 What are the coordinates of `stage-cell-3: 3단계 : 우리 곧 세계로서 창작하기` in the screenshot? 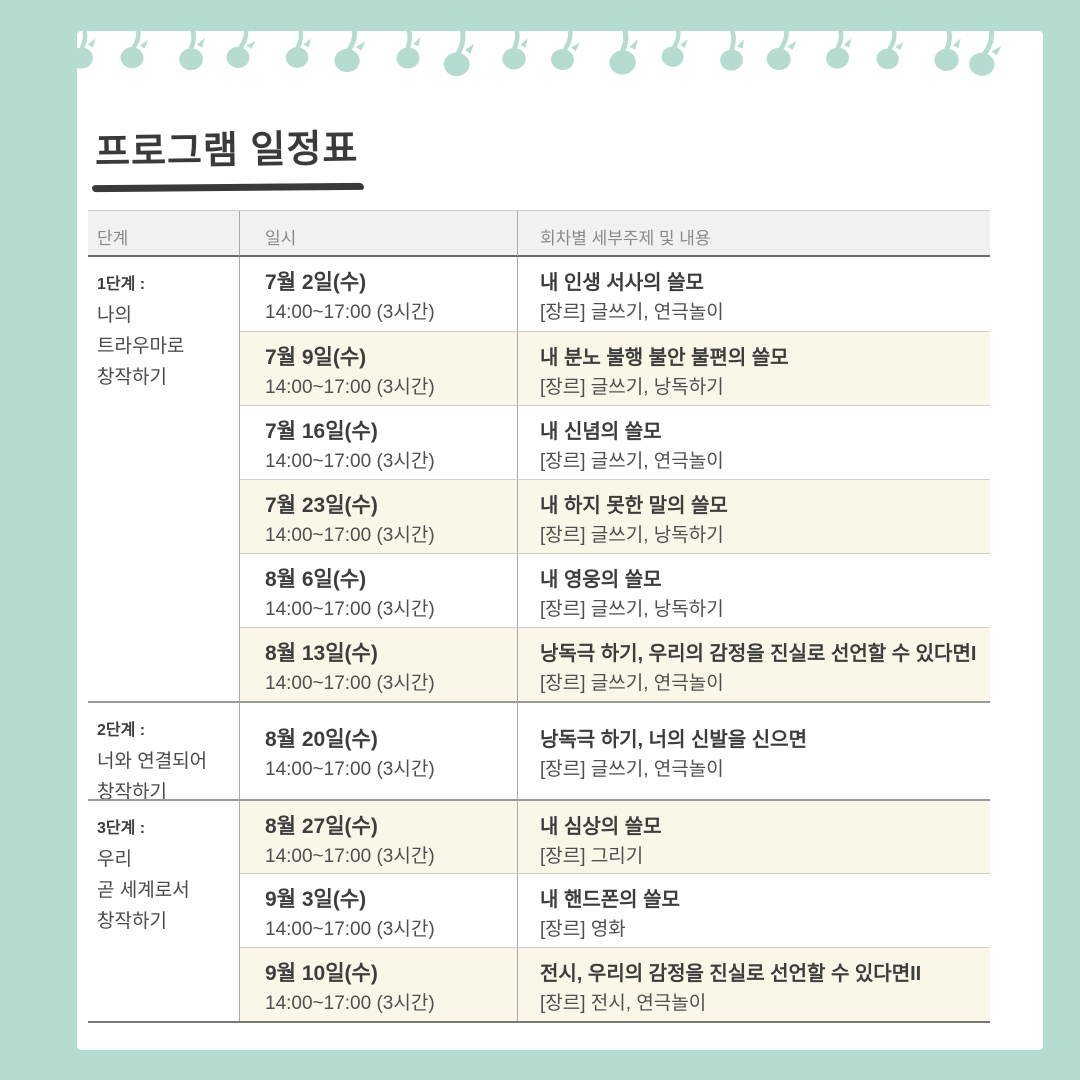 It's located at (164, 910).